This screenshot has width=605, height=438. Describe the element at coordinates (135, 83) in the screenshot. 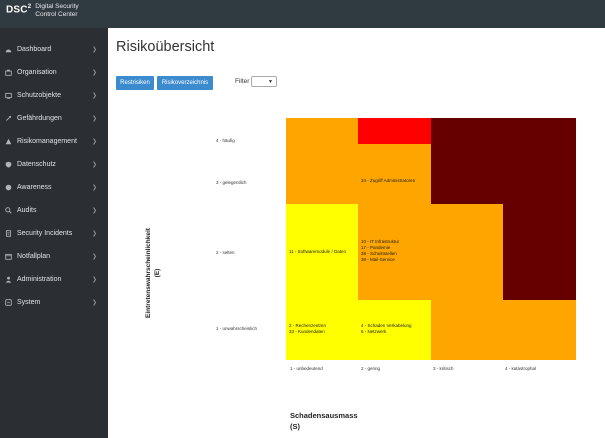

I see `restrisiken-button: Restrisiken` at that location.